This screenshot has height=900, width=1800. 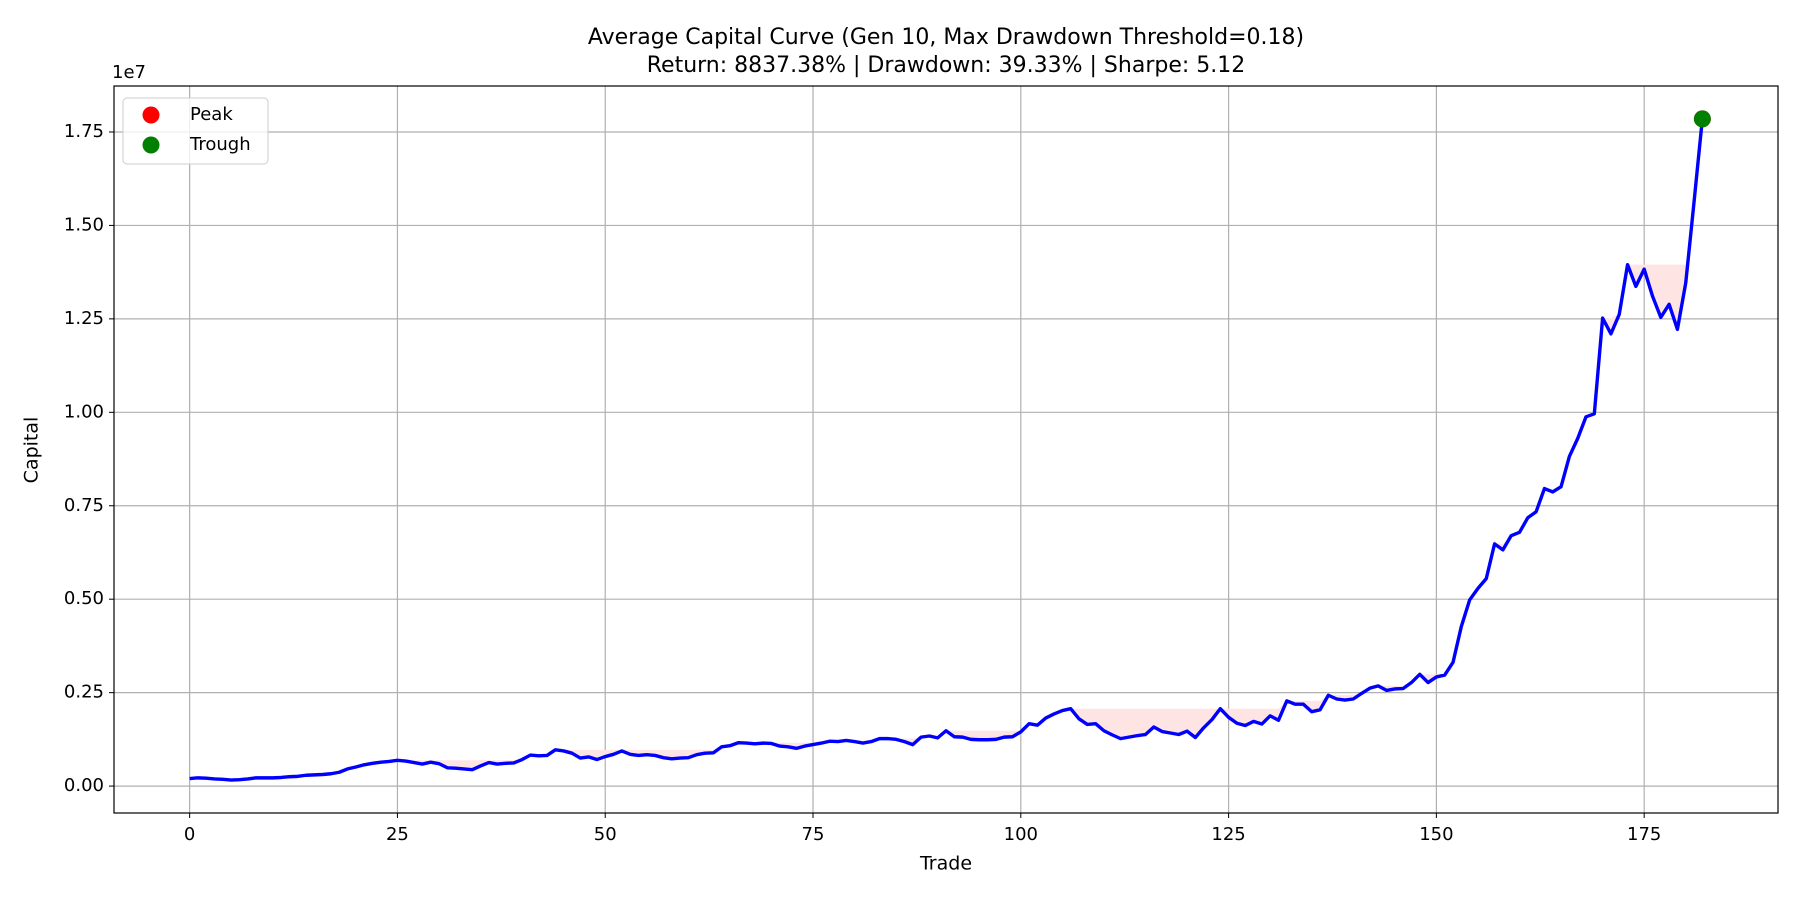 What do you see at coordinates (84, 598) in the screenshot?
I see `y-tick-label: 0.50` at bounding box center [84, 598].